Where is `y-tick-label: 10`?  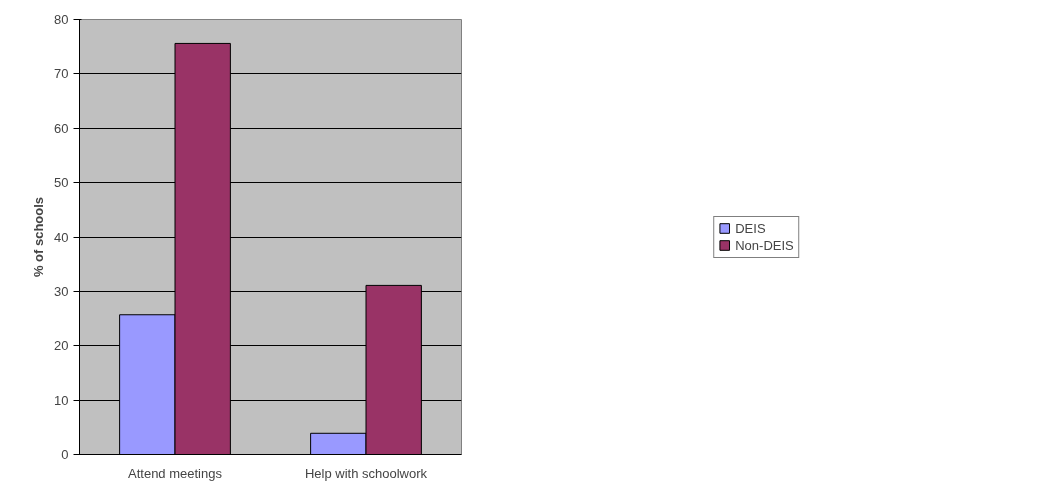
y-tick-label: 10 is located at coordinates (61, 400).